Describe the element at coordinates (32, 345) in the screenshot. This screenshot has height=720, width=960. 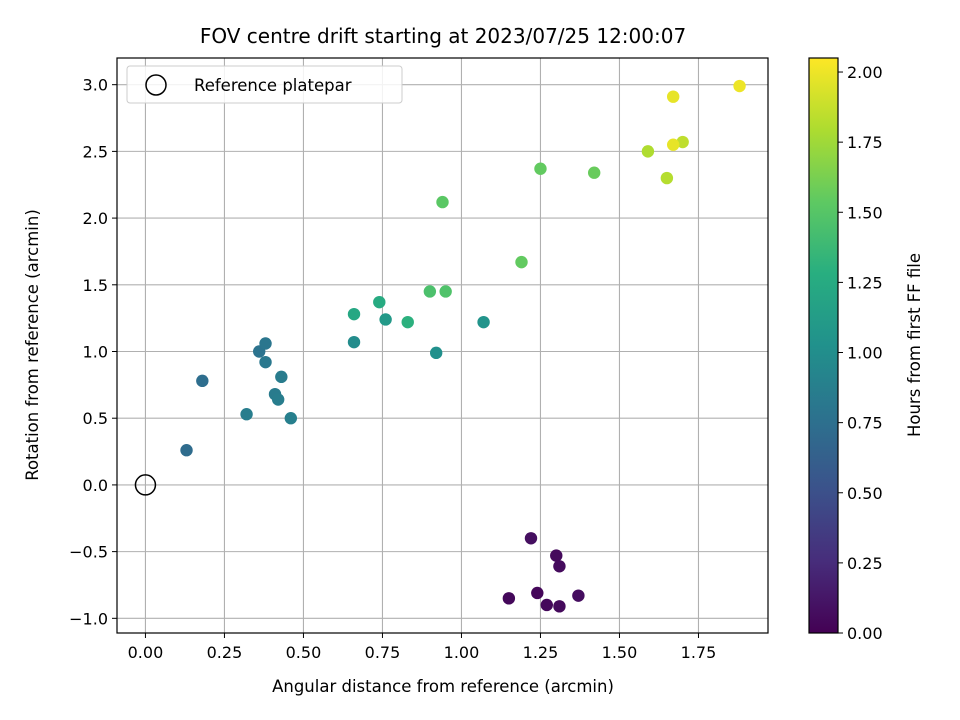
I see `y-axis-title: Rotation from reference (arcmin)` at that location.